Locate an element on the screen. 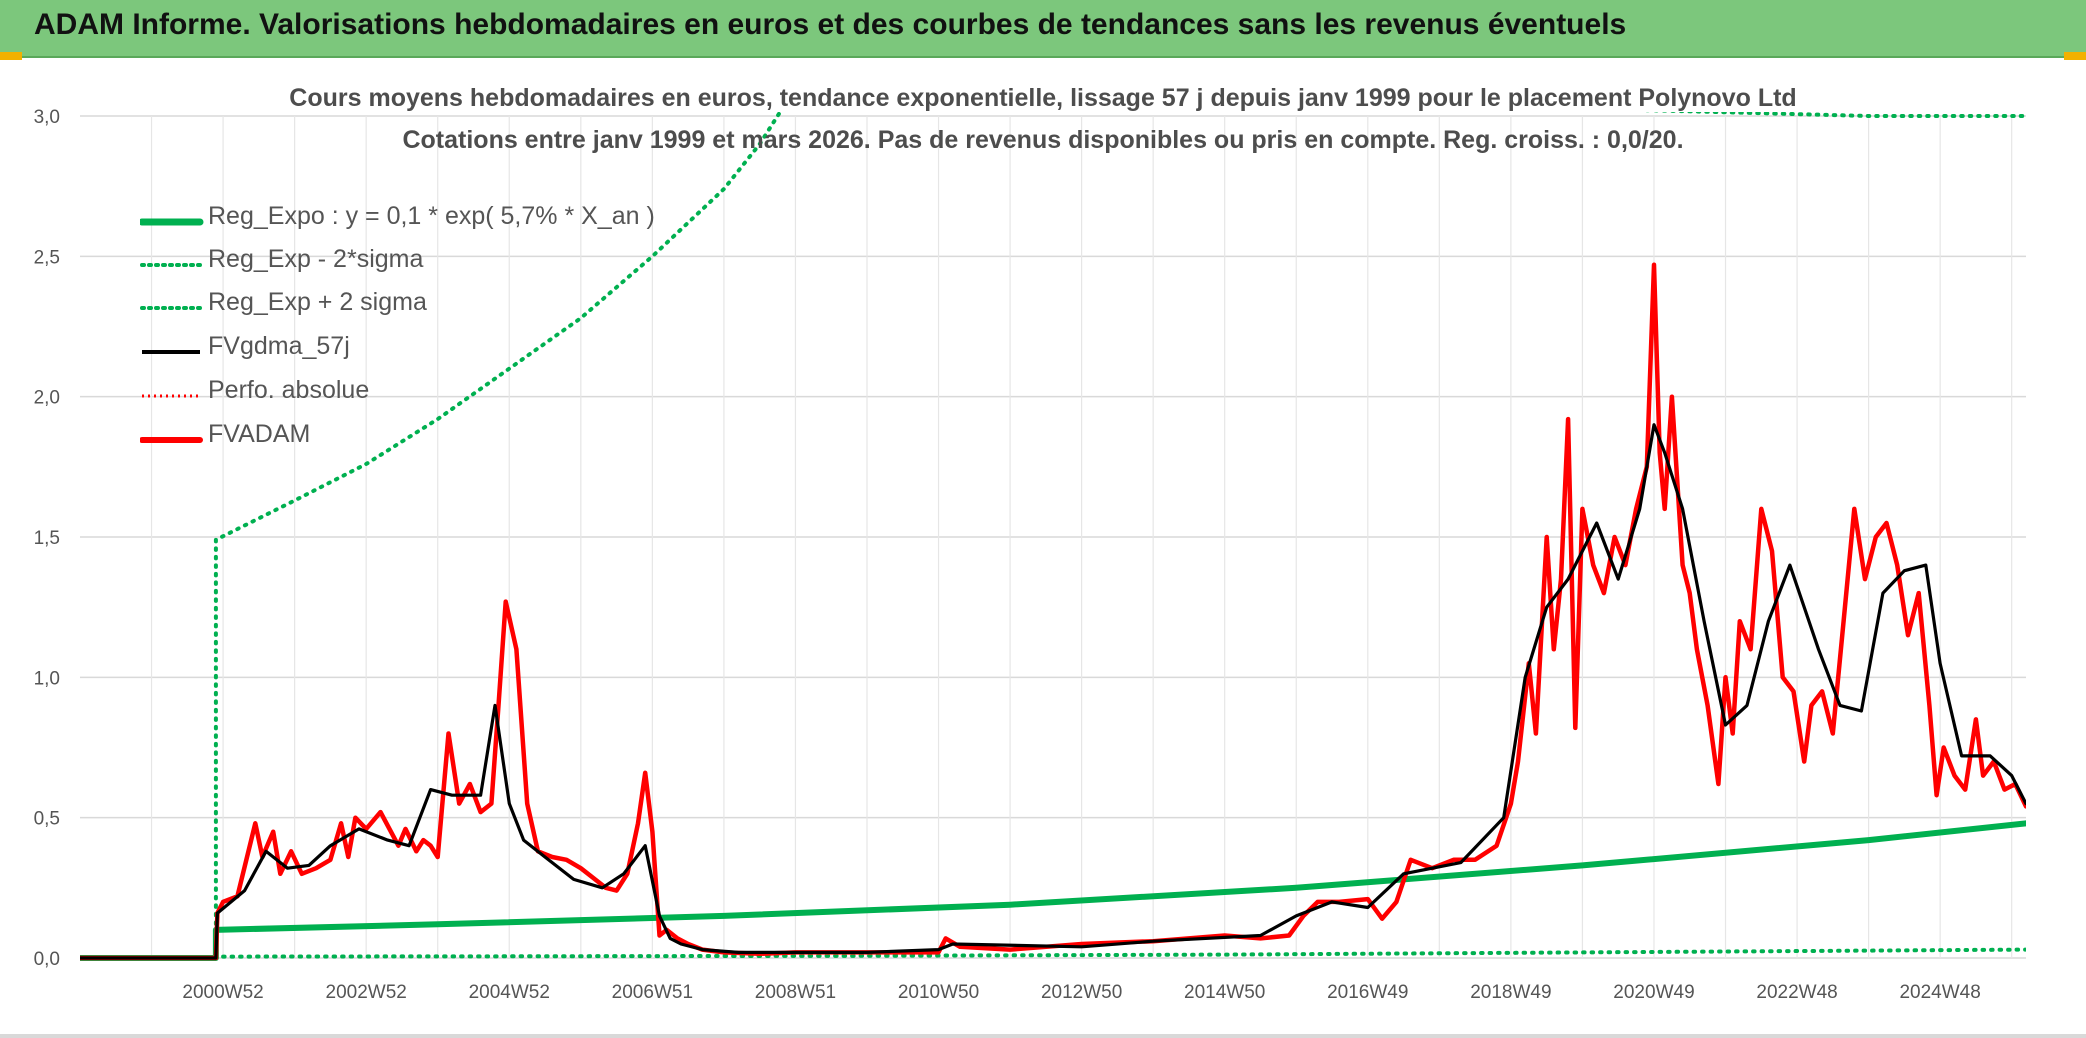  x-tick-label: 2018W49 is located at coordinates (1510, 992).